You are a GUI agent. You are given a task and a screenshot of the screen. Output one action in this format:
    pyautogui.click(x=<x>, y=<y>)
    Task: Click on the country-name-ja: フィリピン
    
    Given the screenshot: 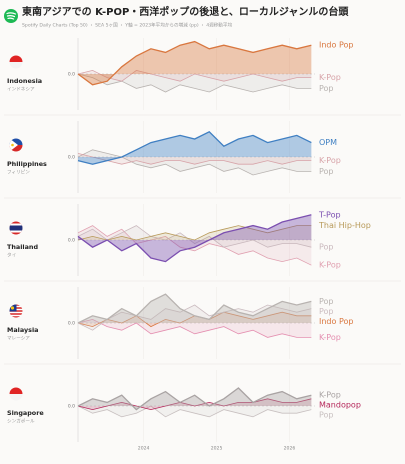 What is the action you would take?
    pyautogui.click(x=18, y=173)
    